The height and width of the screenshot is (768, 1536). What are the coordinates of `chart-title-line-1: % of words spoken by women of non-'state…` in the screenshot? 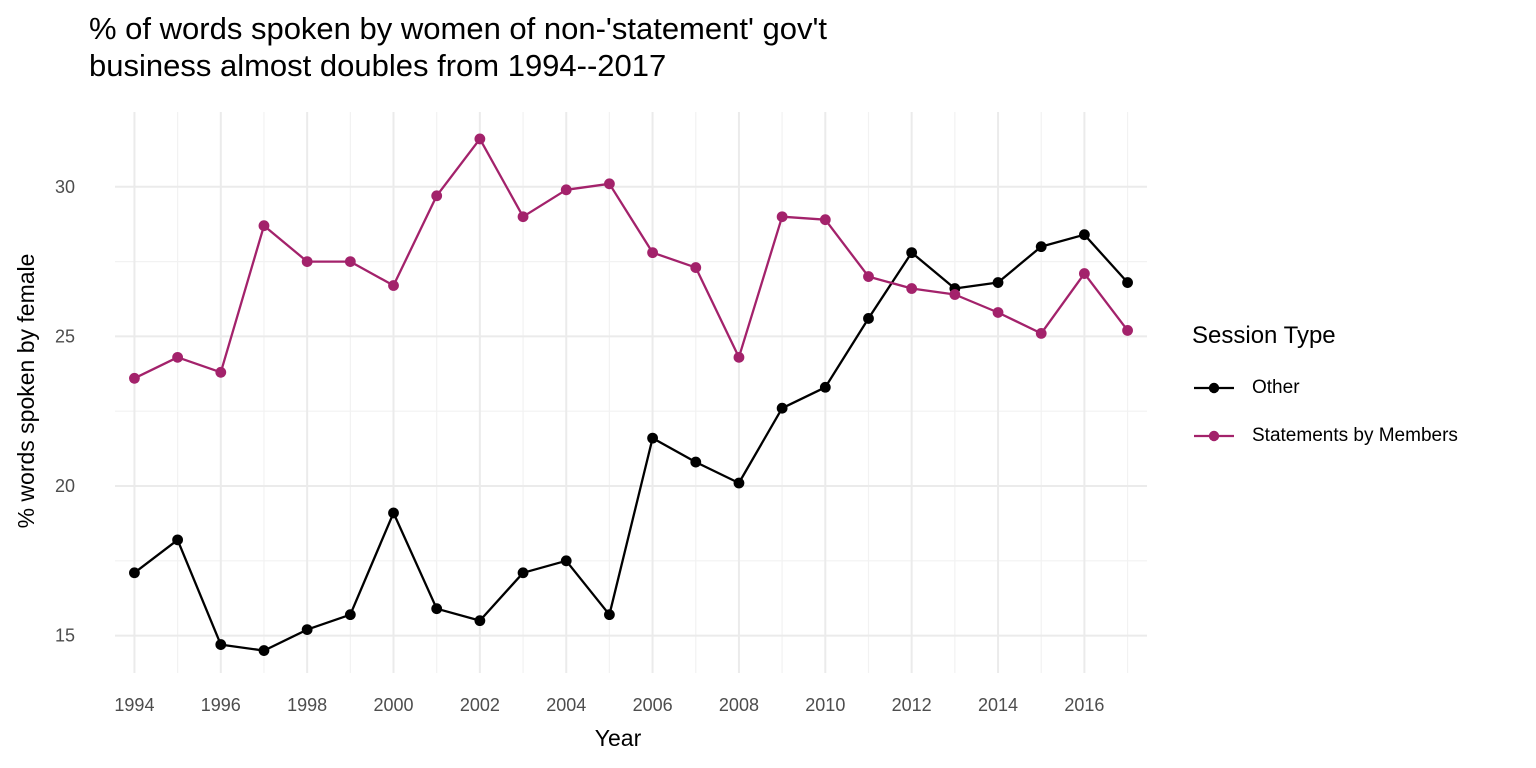 It's located at (458, 28).